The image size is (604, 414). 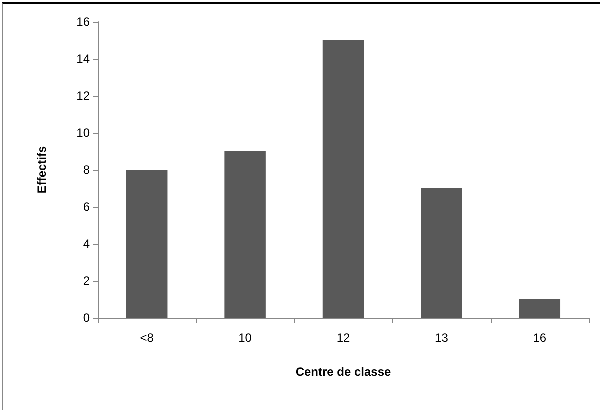 What do you see at coordinates (83, 22) in the screenshot?
I see `y-tick-label: 16` at bounding box center [83, 22].